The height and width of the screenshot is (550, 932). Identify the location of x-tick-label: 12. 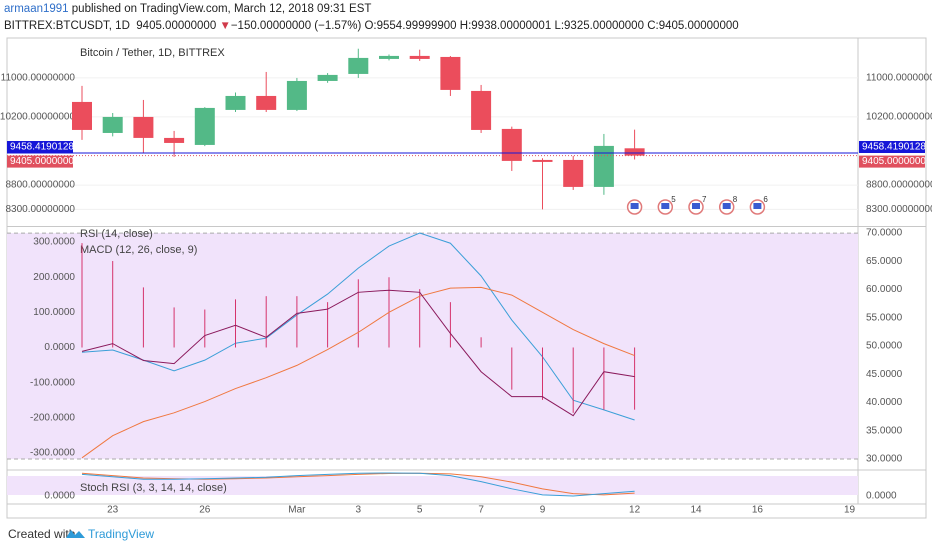
(635, 510).